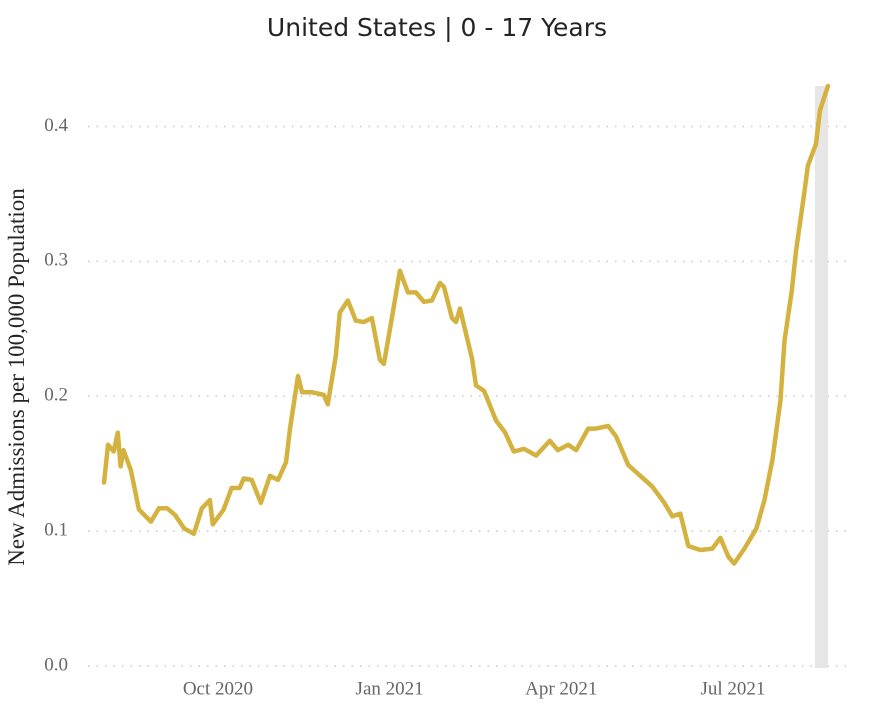 This screenshot has height=718, width=880. What do you see at coordinates (437, 27) in the screenshot?
I see `chart-title: United States | 0 - 17 Years` at bounding box center [437, 27].